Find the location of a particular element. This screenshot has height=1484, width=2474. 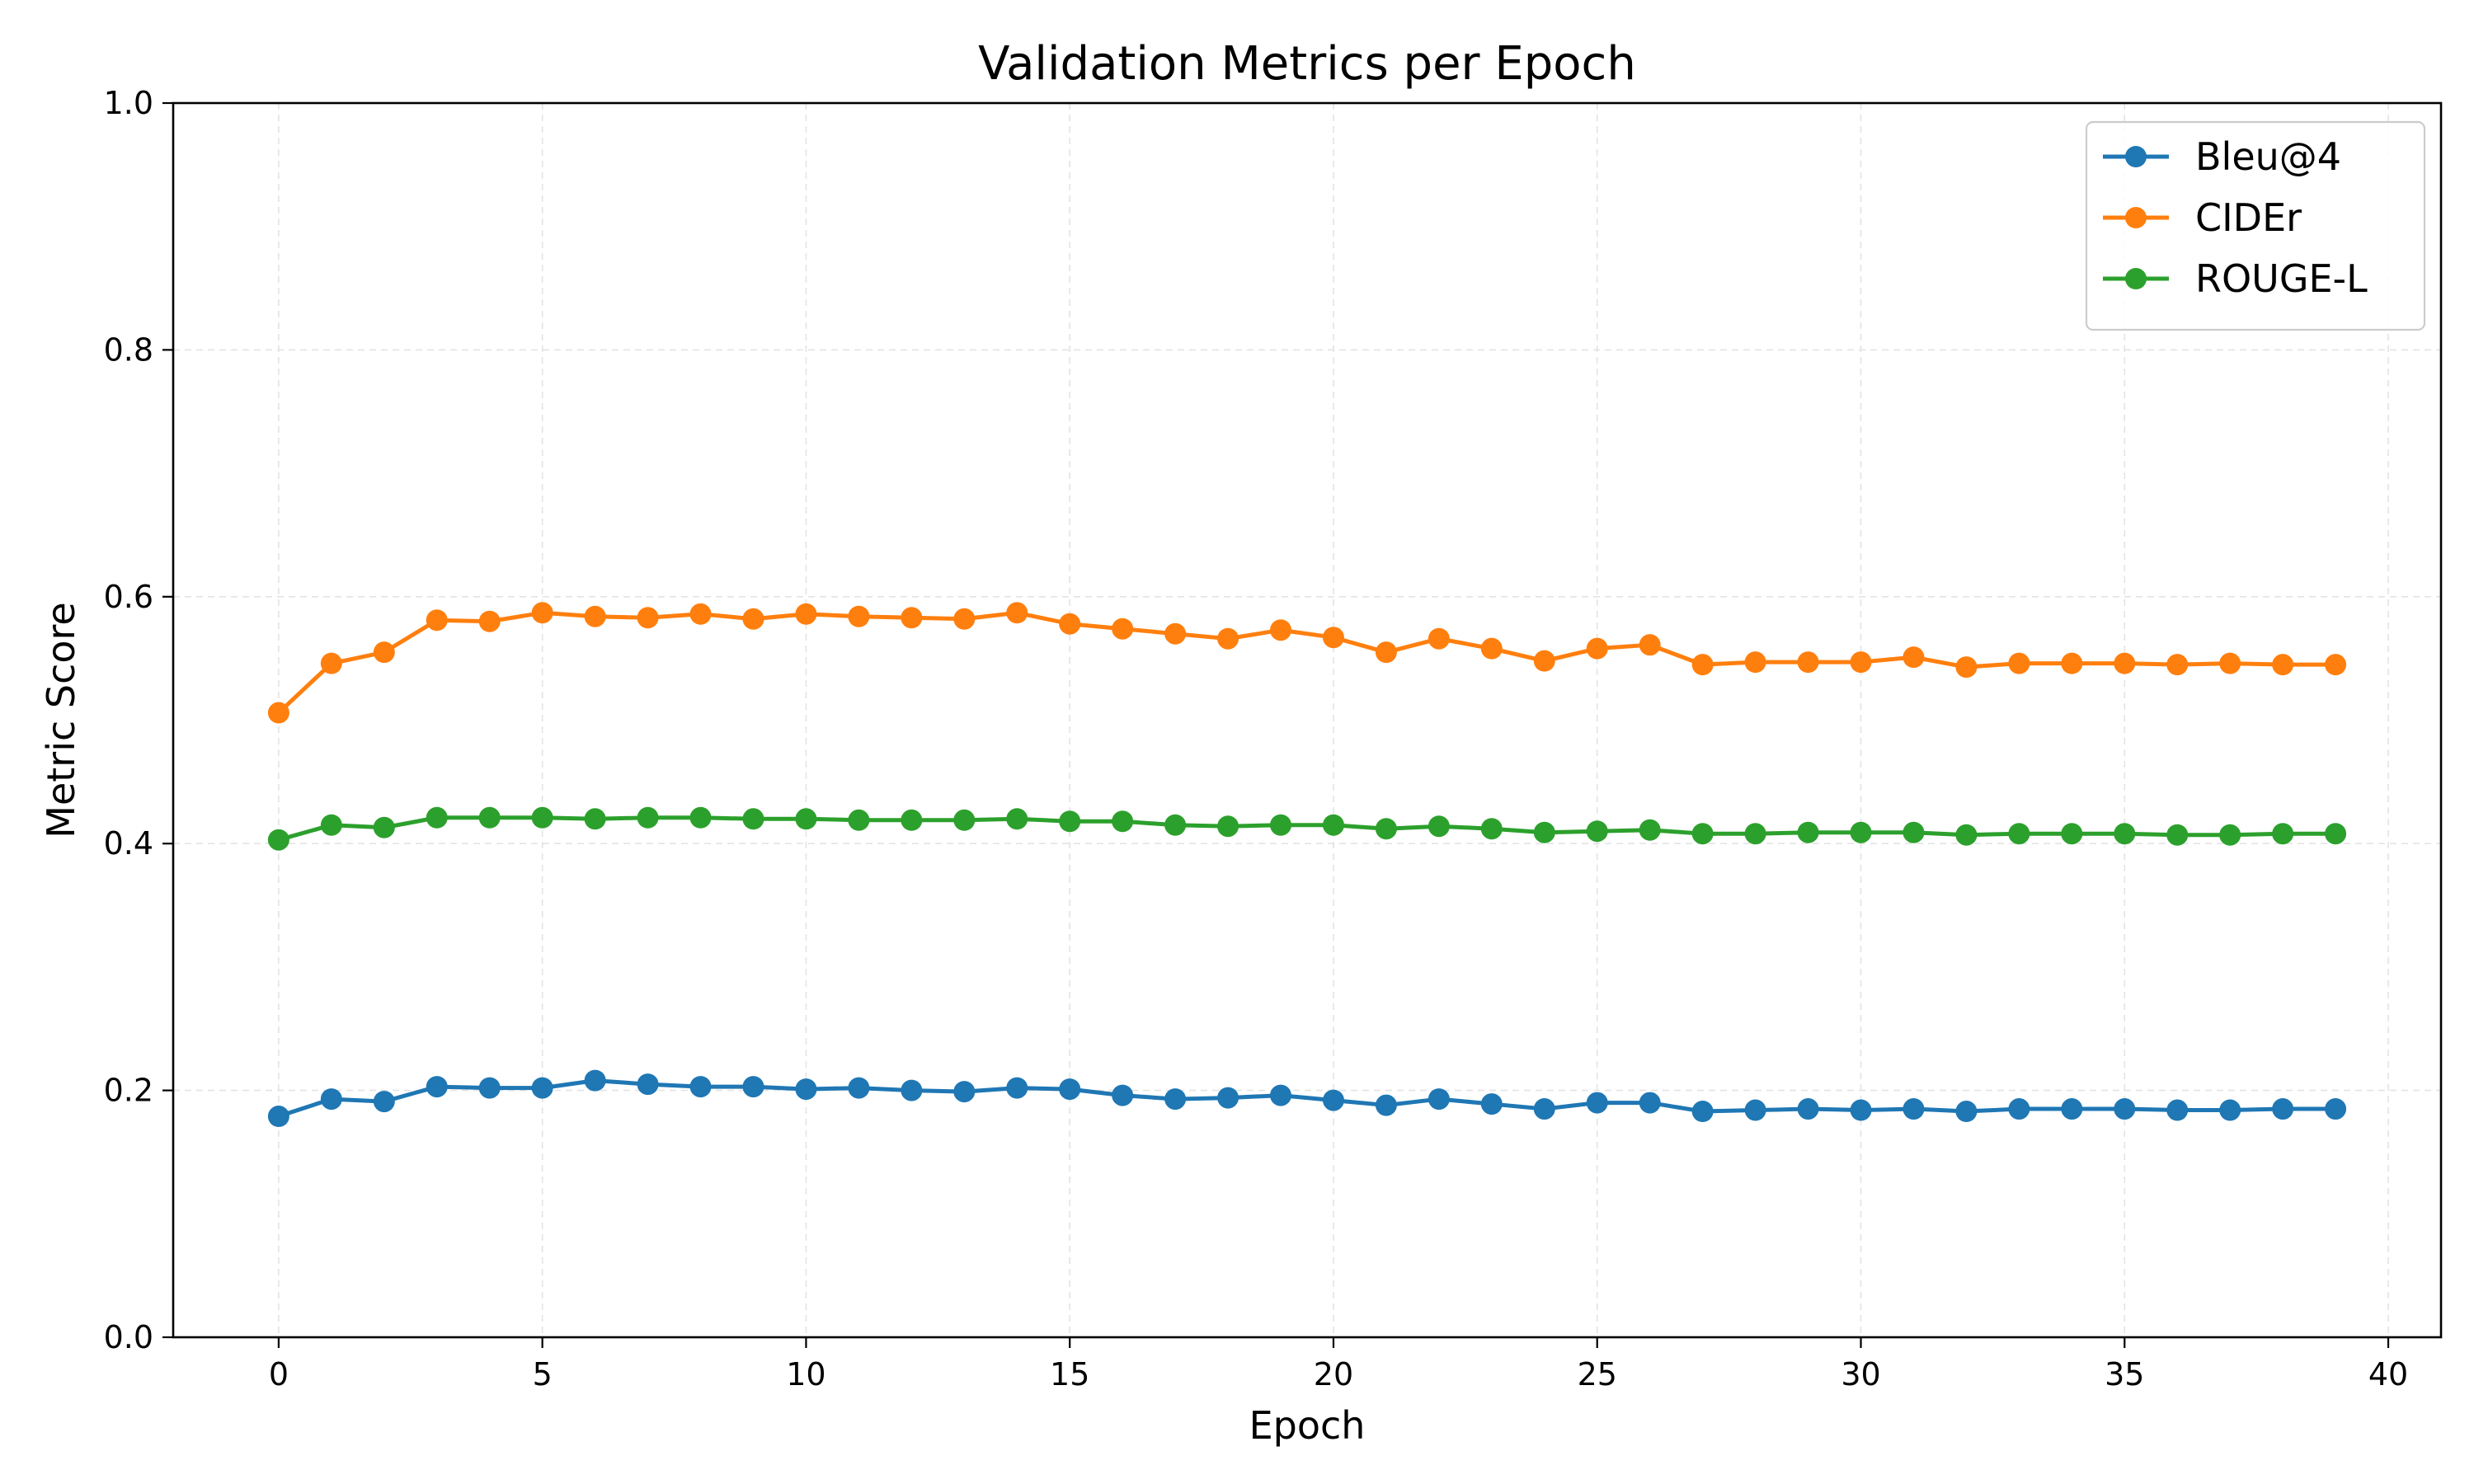

legend-item: Bleu@4 is located at coordinates (2222, 156).